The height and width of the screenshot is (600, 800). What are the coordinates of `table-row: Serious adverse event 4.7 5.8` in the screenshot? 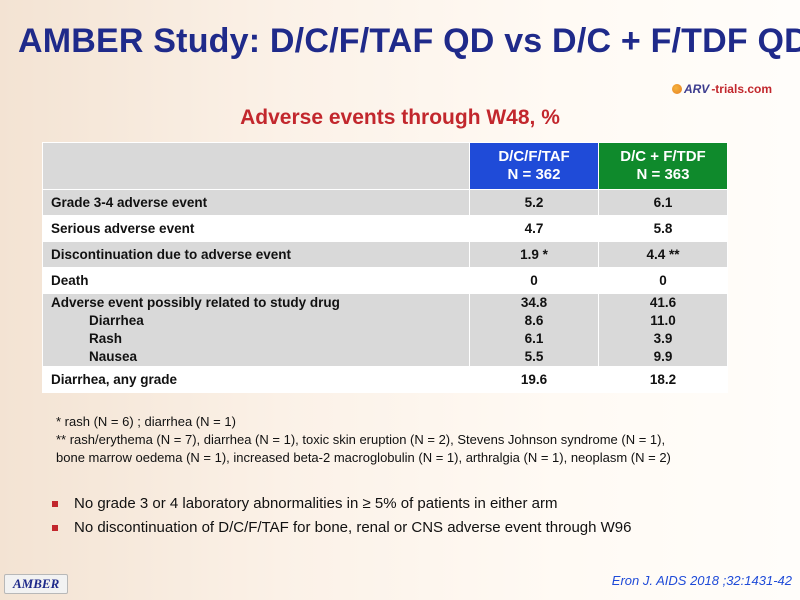 It's located at (385, 228).